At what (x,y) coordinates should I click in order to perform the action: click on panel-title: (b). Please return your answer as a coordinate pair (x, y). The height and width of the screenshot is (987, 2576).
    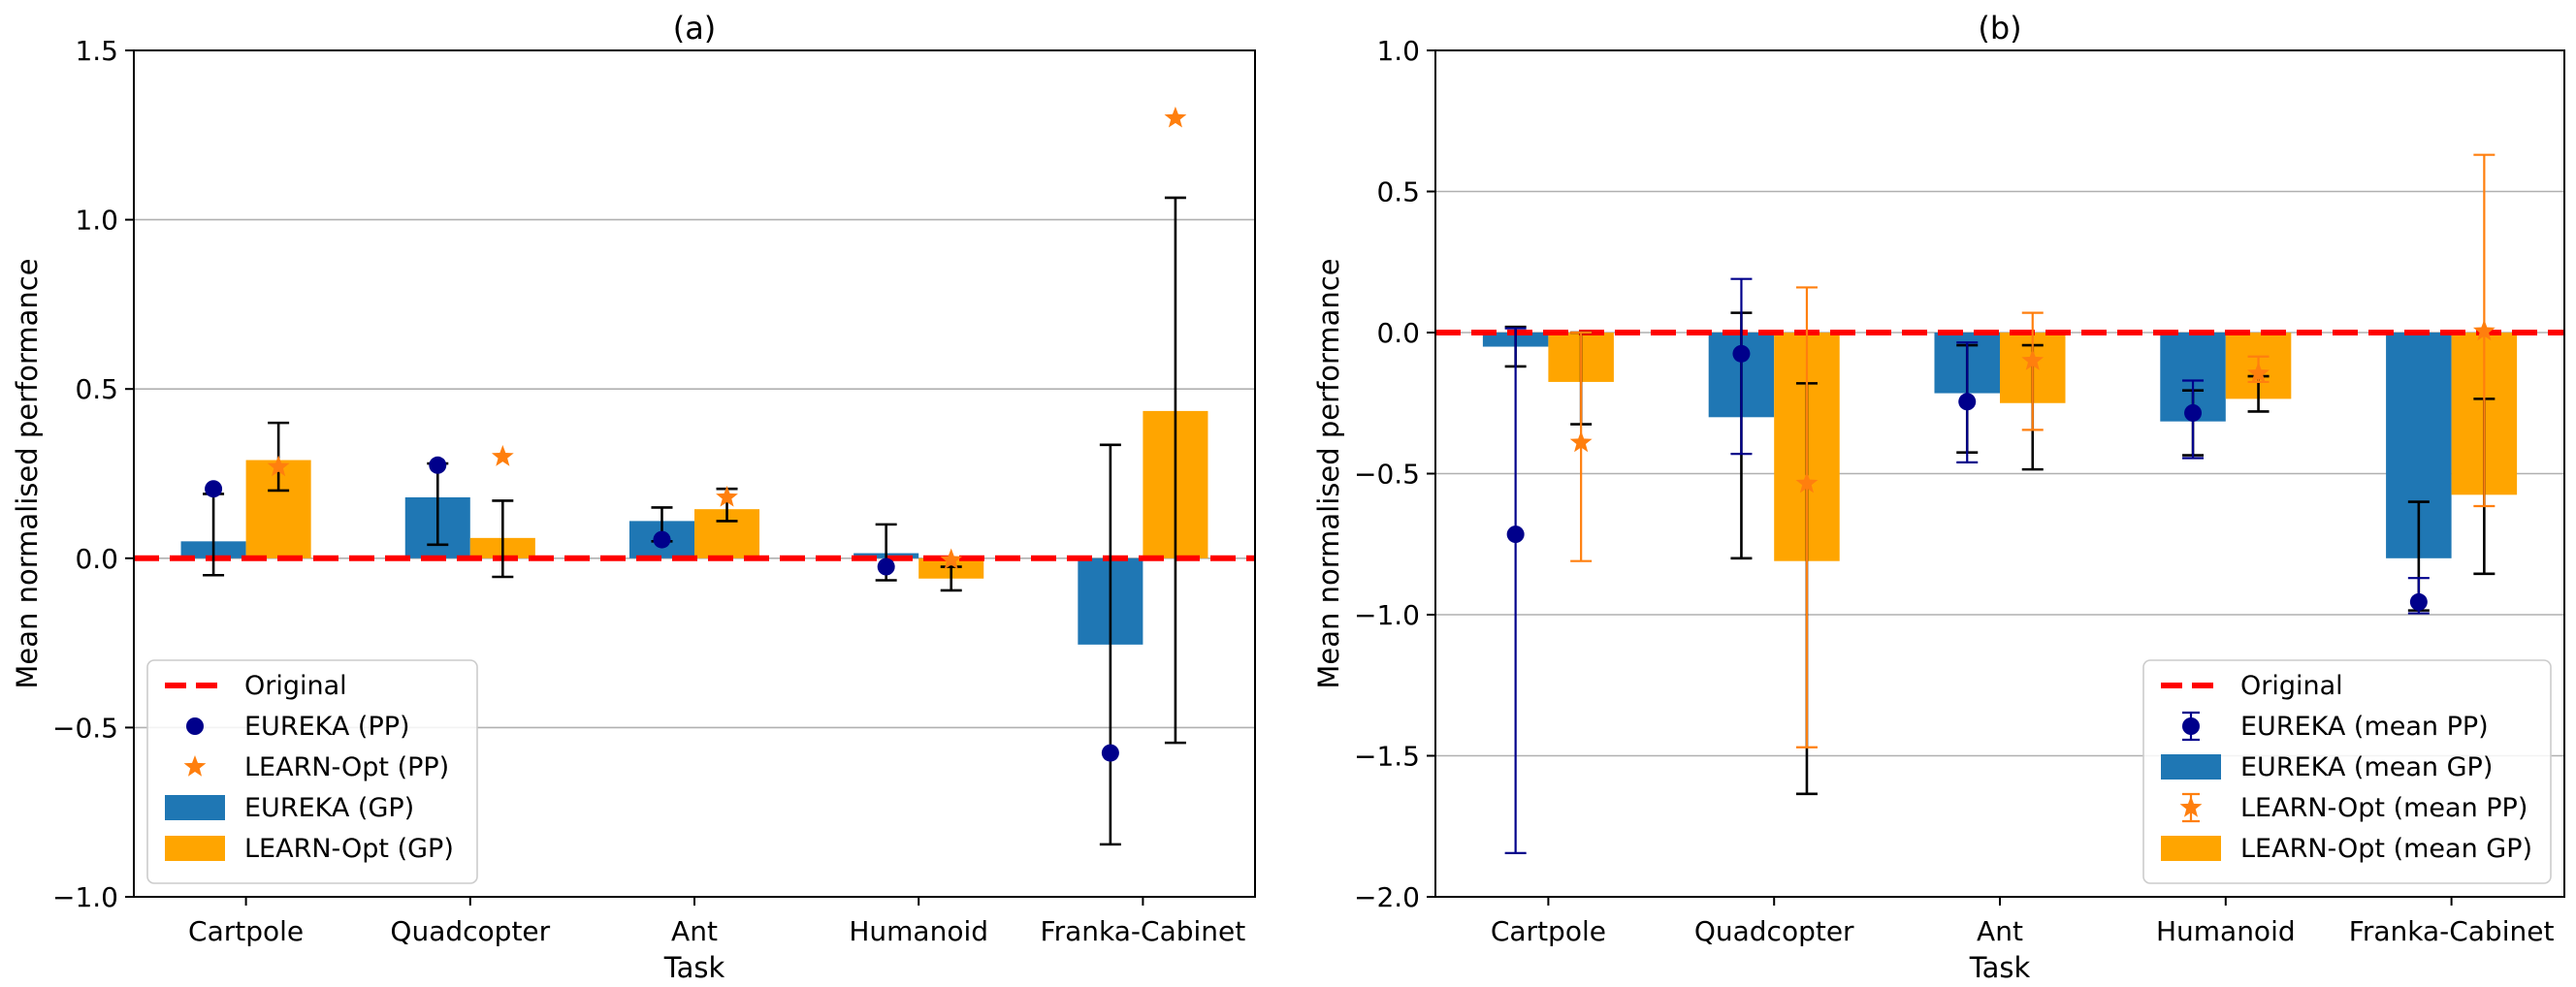
    Looking at the image, I should click on (1999, 28).